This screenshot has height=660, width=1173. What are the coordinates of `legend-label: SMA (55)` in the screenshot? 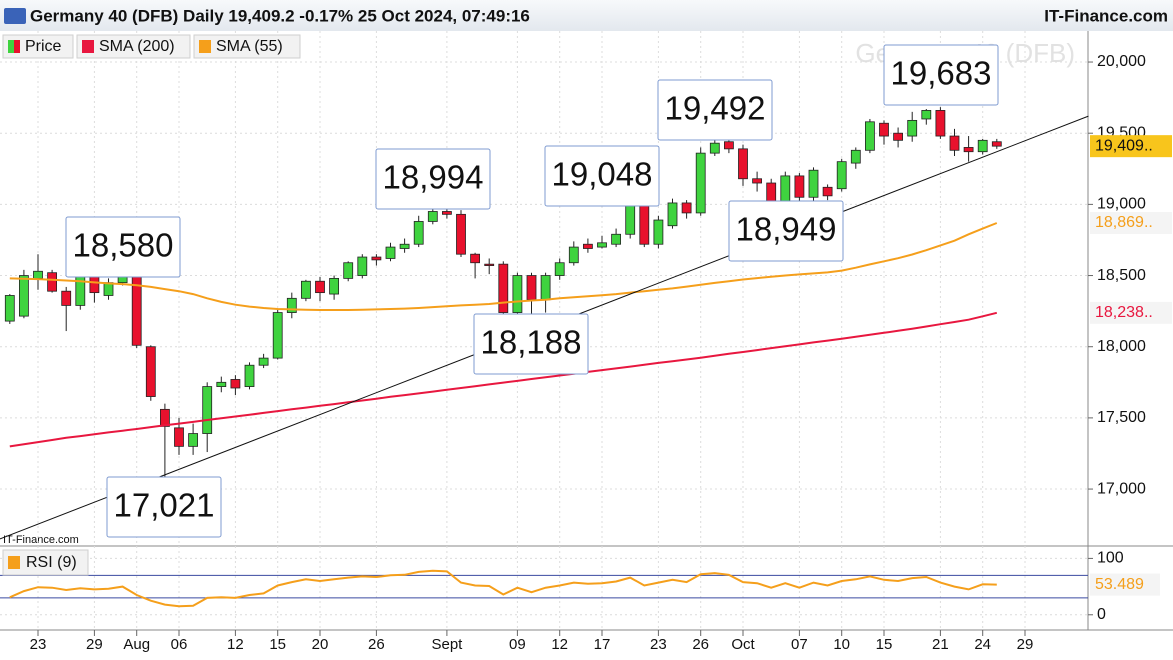 It's located at (249, 46).